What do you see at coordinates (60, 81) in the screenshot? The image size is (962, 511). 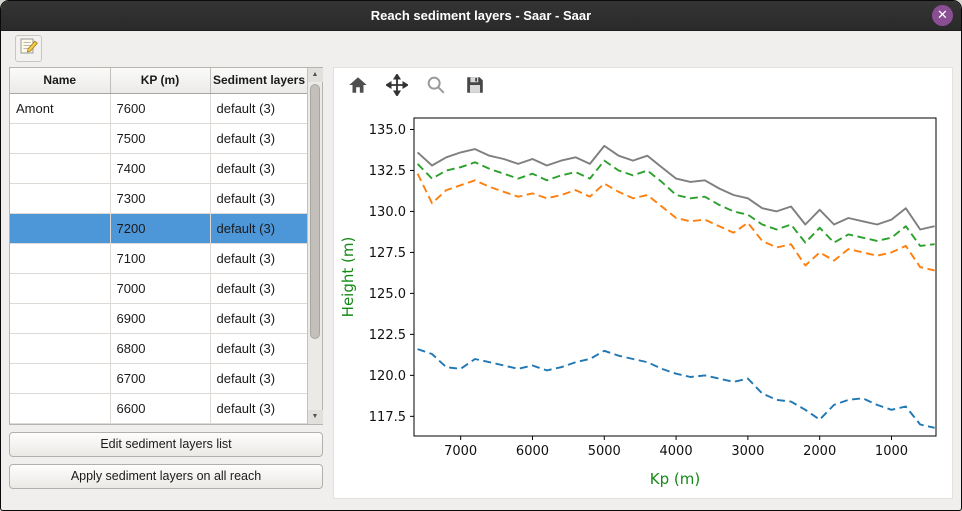 I see `column-header-name: Name` at bounding box center [60, 81].